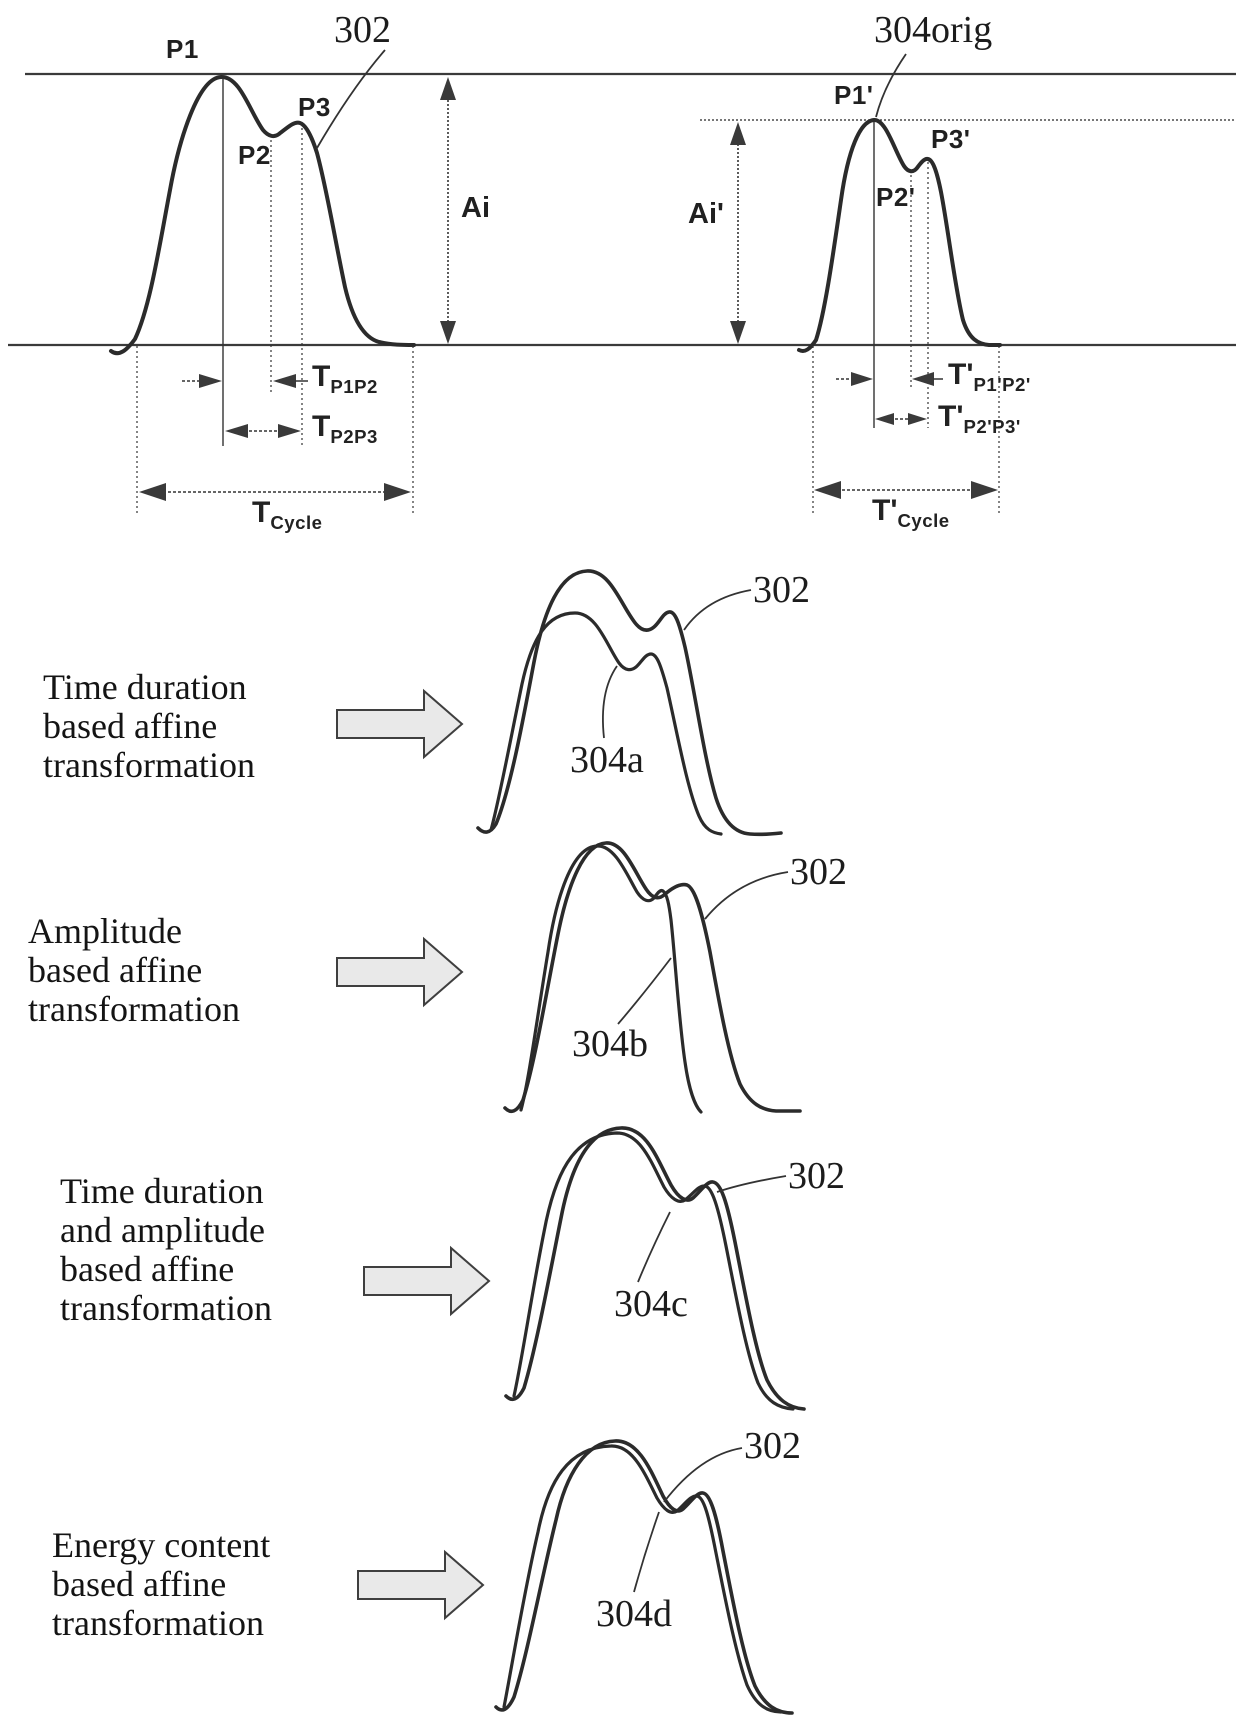 The image size is (1240, 1732). Describe the element at coordinates (610, 702) in the screenshot. I see `row1-leader-304a` at that location.